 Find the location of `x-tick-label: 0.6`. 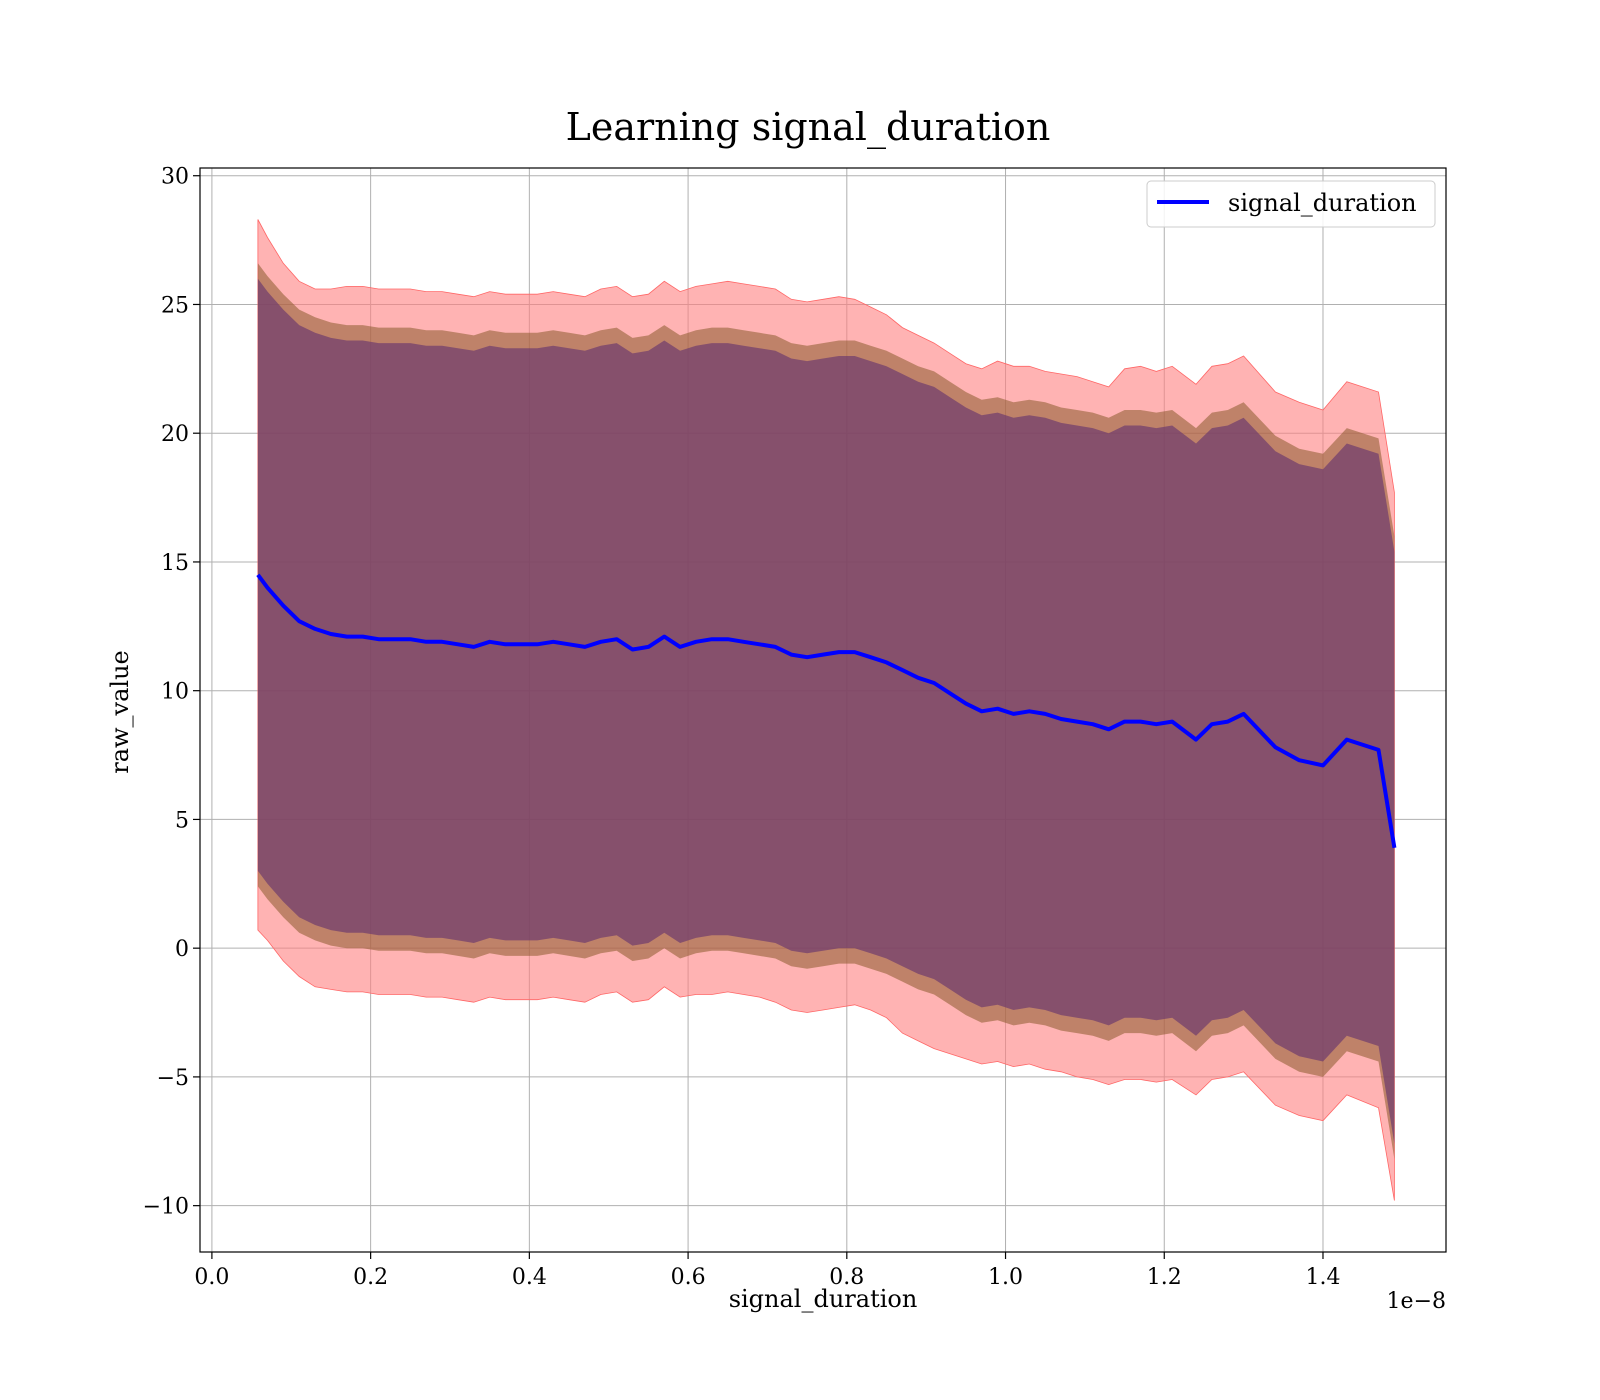

x-tick-label: 0.6 is located at coordinates (688, 1277).